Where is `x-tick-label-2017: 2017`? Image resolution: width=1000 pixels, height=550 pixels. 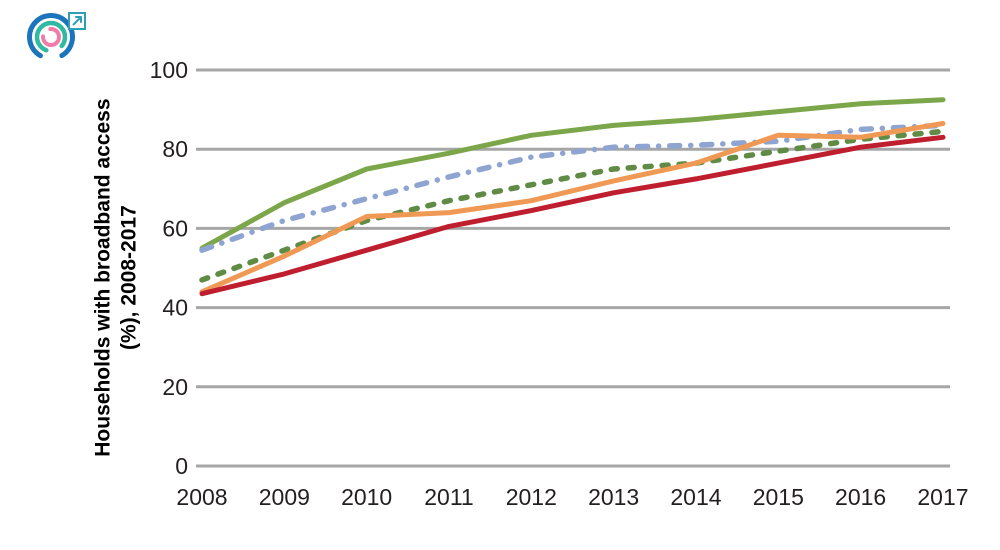 x-tick-label-2017: 2017 is located at coordinates (942, 497).